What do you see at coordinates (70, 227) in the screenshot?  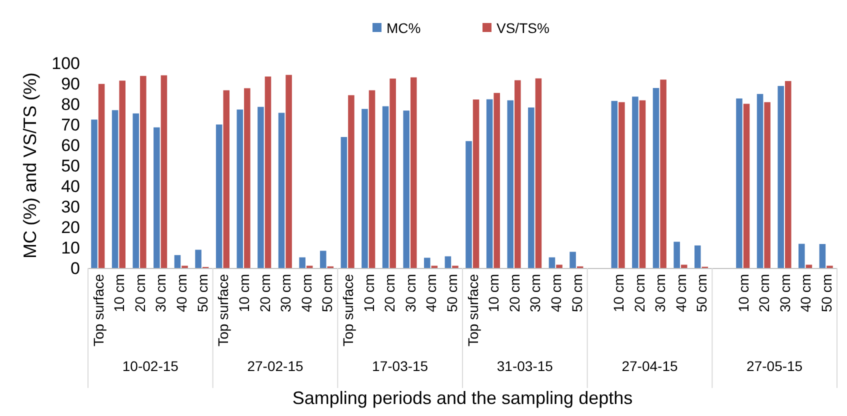 I see `y-tick-label: 20` at bounding box center [70, 227].